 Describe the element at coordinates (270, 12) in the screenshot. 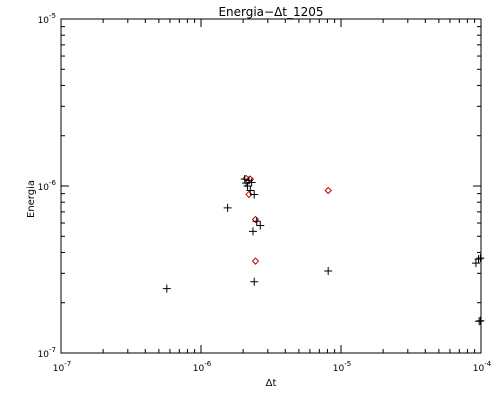

I see `chart-title: Energia−Δt_1205` at that location.